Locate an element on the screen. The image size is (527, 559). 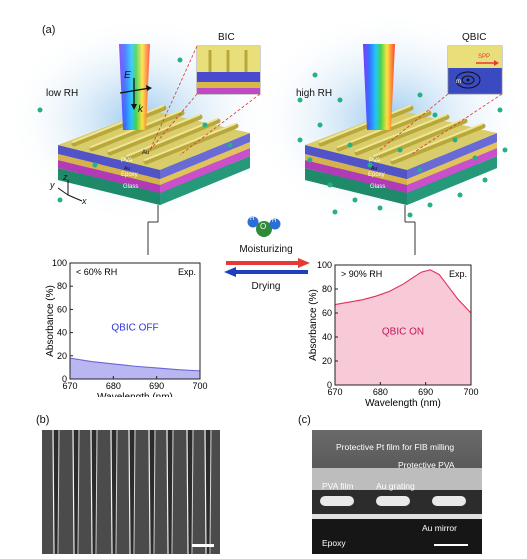
y-tick-label: 20 is located at coordinates (327, 361).